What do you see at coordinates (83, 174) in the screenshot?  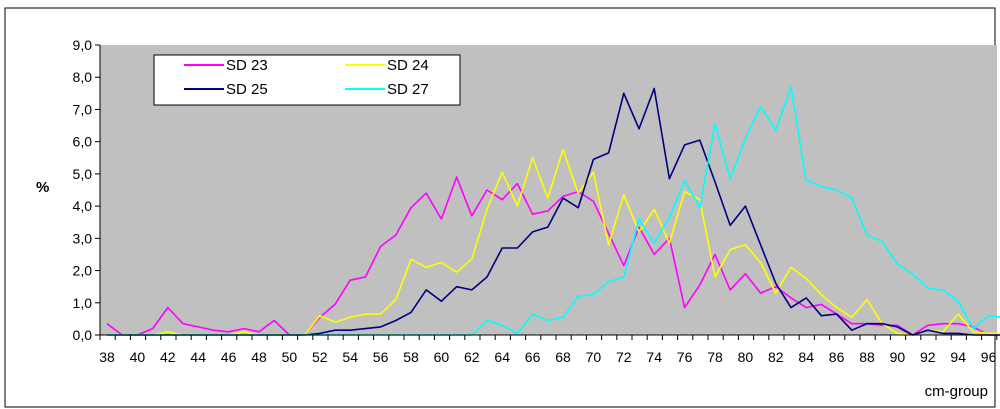 I see `y-tick-label: 5,0` at bounding box center [83, 174].